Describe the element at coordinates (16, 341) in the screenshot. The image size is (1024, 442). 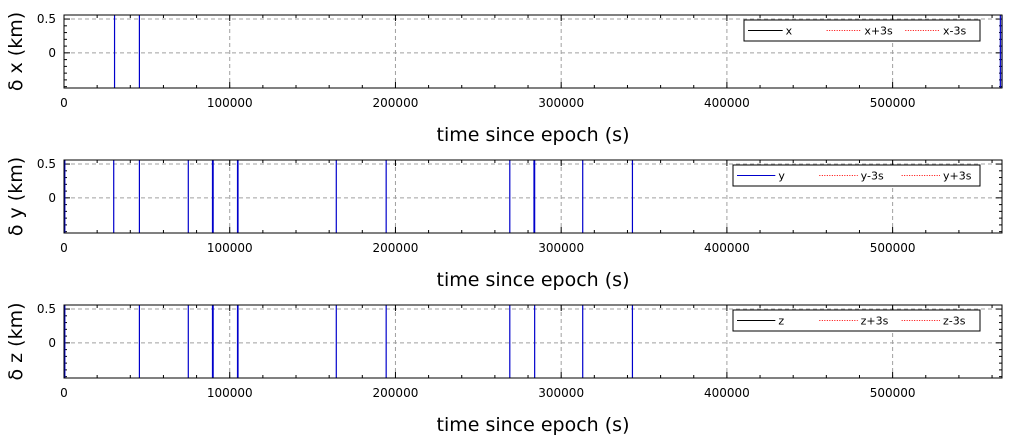
I see `y-axis-title: δ z (km)` at that location.